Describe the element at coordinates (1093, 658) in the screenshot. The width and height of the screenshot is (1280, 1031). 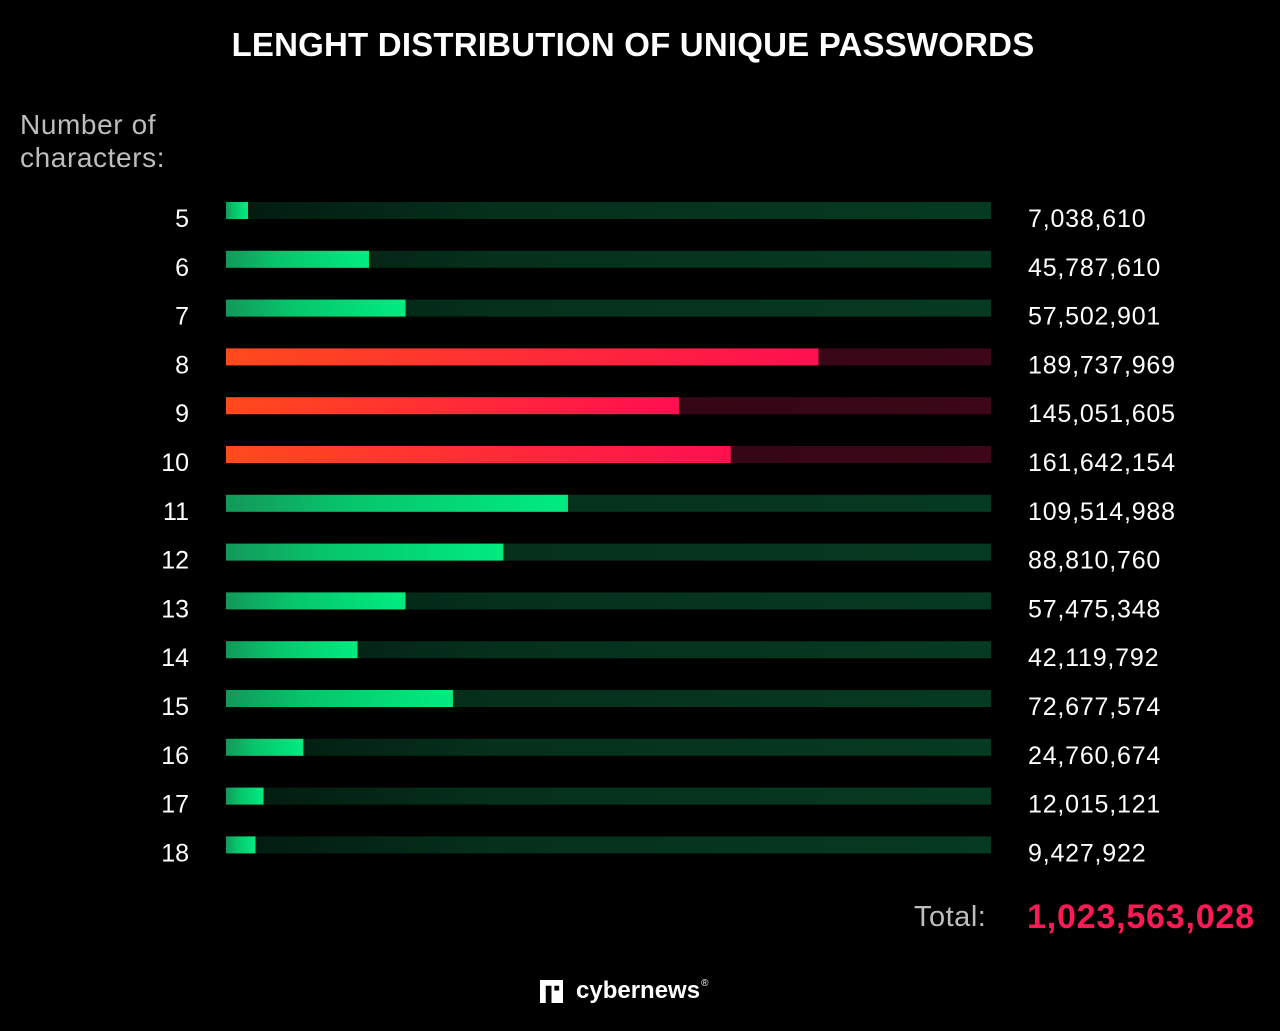
I see `value-label-14: 42,119,792` at that location.